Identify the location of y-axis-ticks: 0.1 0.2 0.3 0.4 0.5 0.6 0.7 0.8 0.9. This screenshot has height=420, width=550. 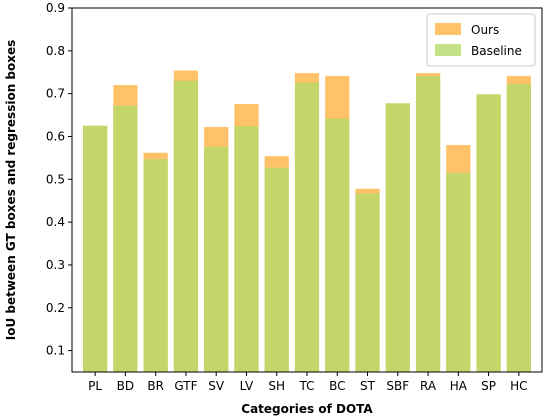
(59, 179).